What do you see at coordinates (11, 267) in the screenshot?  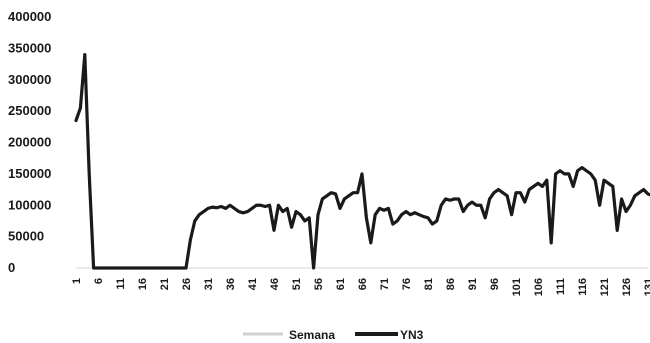 I see `y-tick-label: 0` at bounding box center [11, 267].